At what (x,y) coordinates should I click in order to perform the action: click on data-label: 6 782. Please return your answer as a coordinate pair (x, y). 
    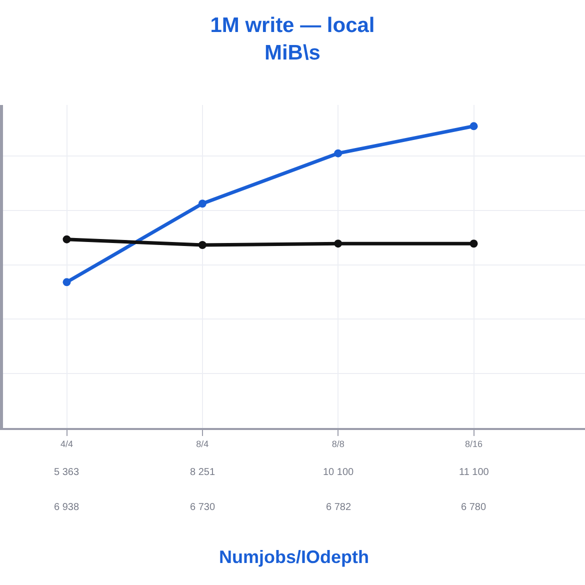
    Looking at the image, I should click on (339, 507).